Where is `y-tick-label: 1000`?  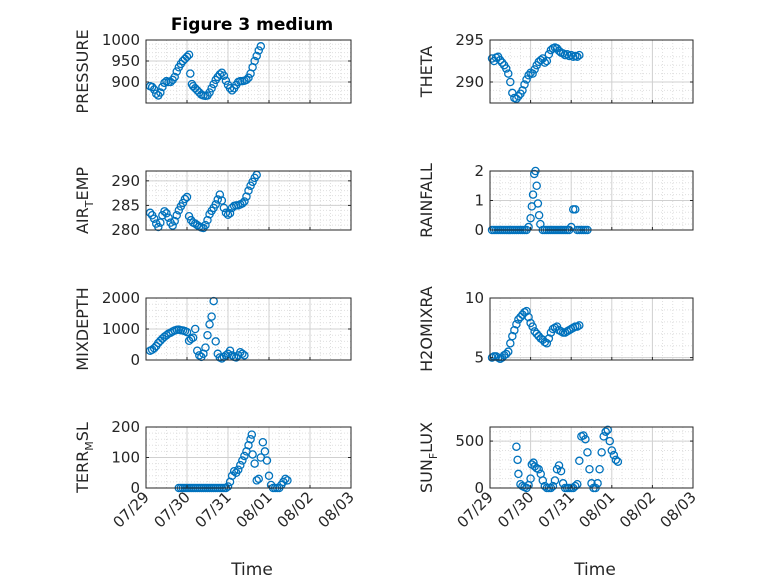 y-tick-label: 1000 is located at coordinates (121, 40).